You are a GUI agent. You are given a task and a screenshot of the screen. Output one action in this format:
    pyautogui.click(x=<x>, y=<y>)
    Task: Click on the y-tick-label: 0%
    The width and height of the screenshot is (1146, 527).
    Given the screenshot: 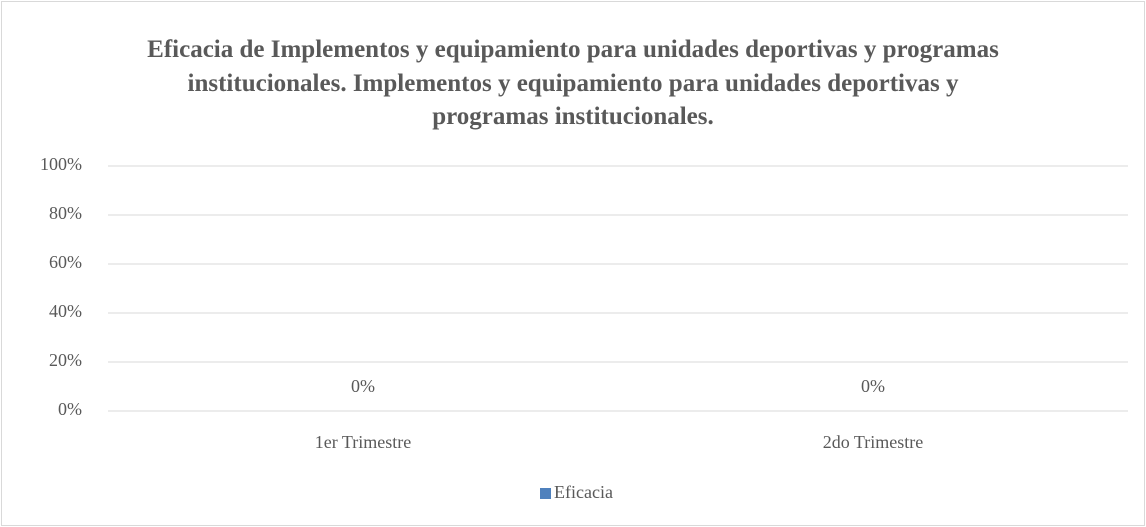 What is the action you would take?
    pyautogui.click(x=70, y=409)
    